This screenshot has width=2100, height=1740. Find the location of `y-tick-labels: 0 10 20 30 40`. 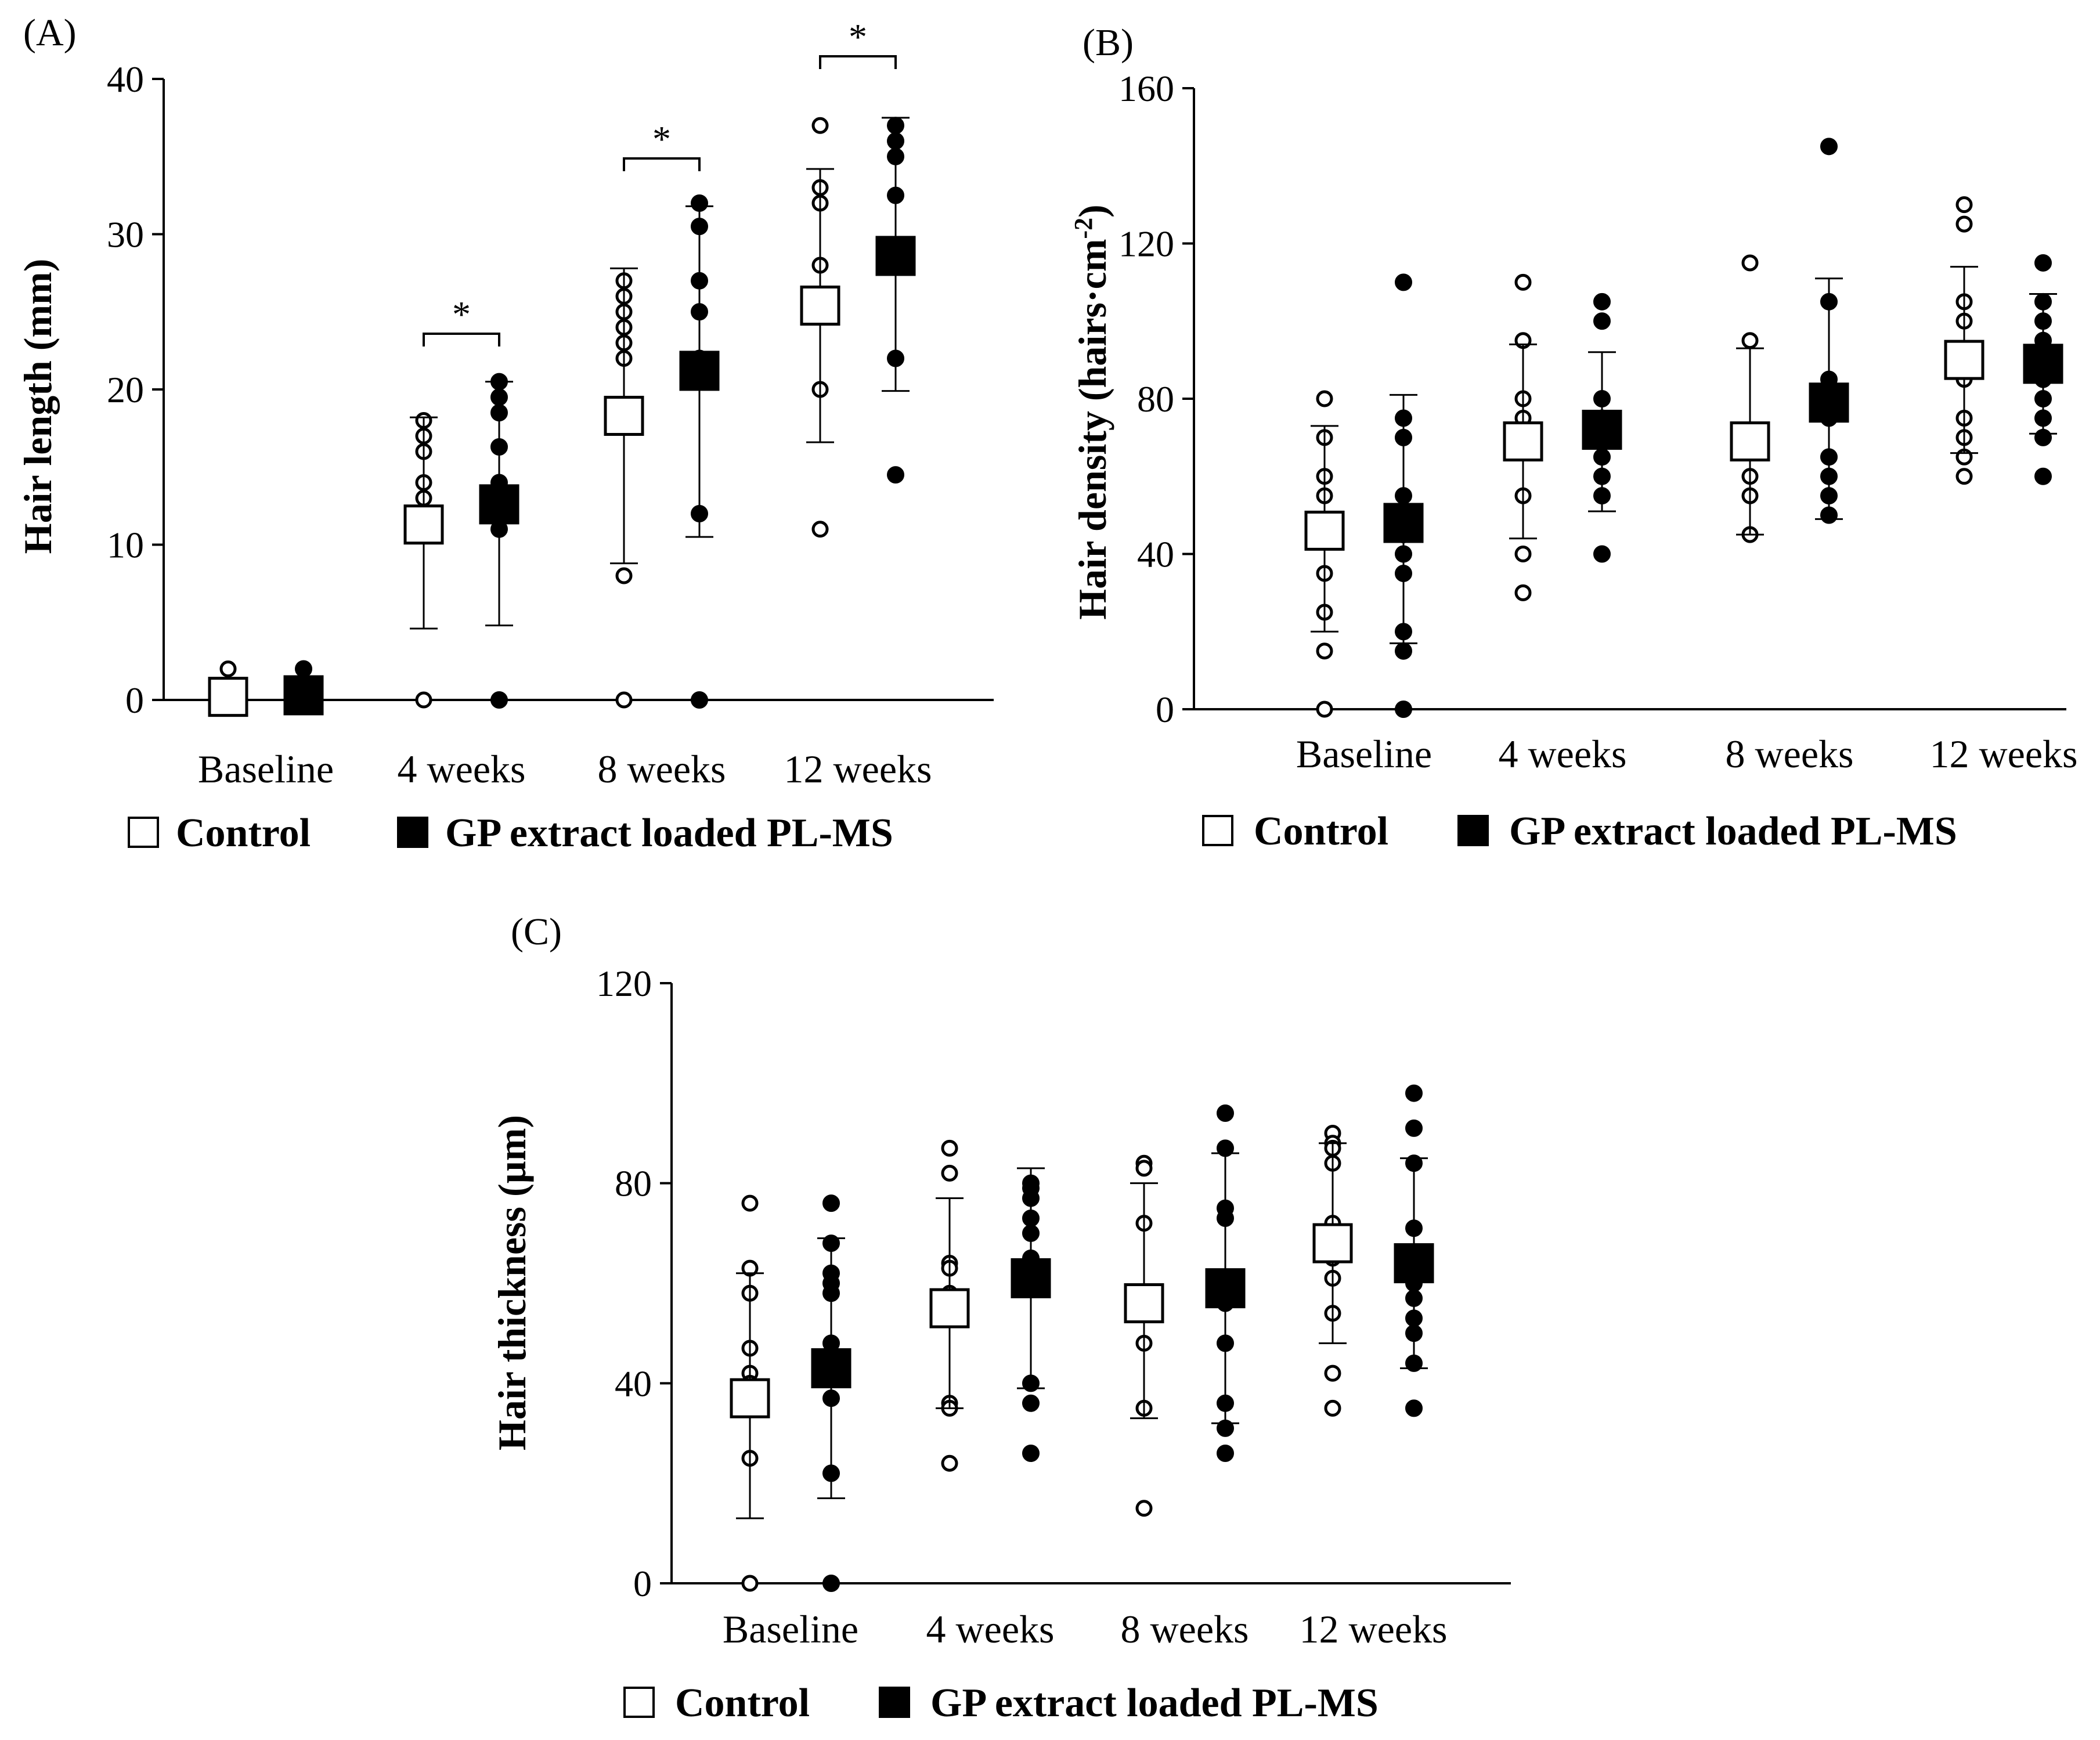

y-tick-labels: 0 10 20 30 40 is located at coordinates (135, 390).